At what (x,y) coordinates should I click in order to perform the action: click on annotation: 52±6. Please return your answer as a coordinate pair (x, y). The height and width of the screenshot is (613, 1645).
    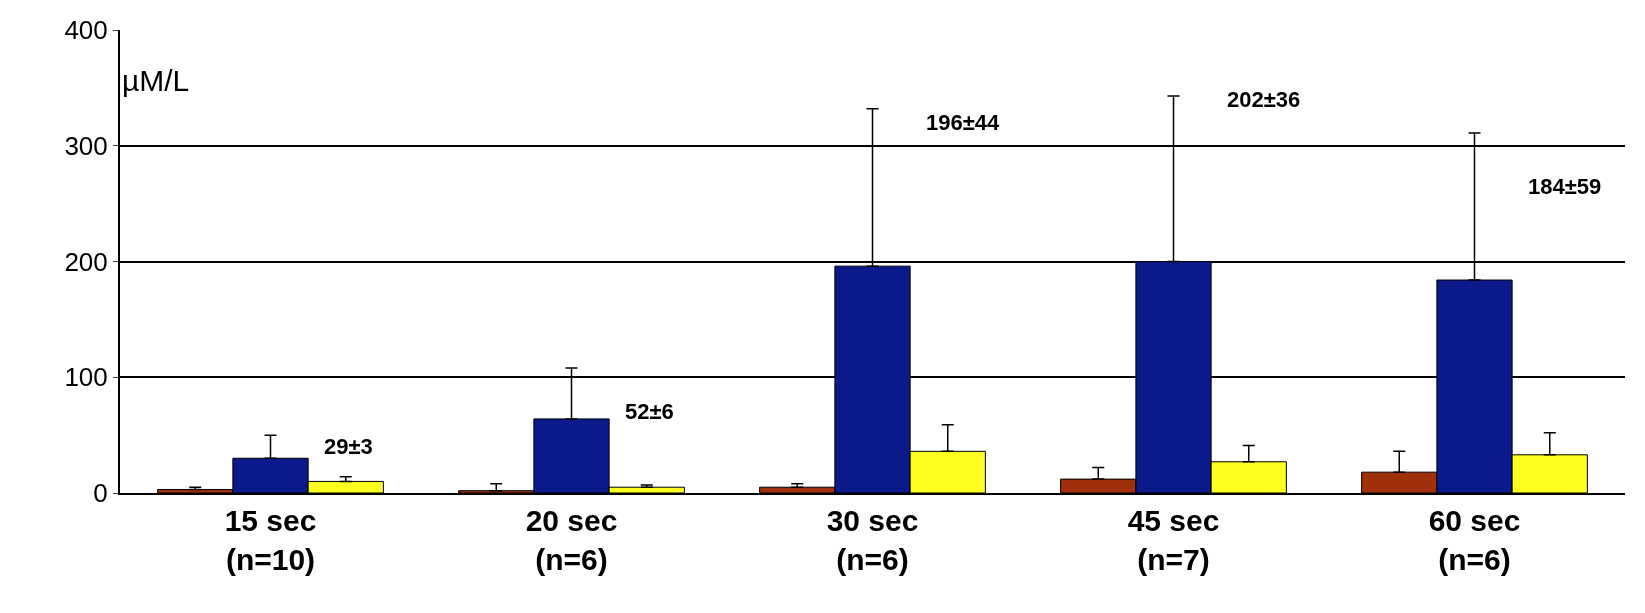
    Looking at the image, I should click on (649, 411).